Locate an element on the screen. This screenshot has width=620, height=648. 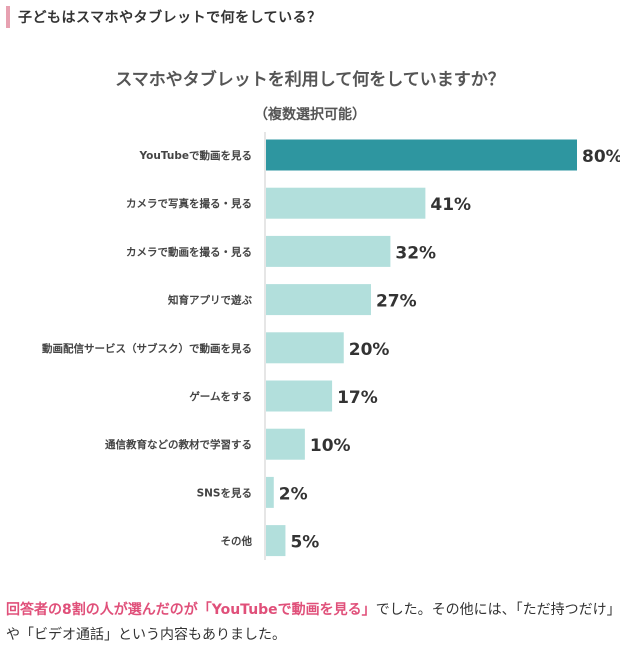
category-label: YouTubeで動画を見る is located at coordinates (195, 155).